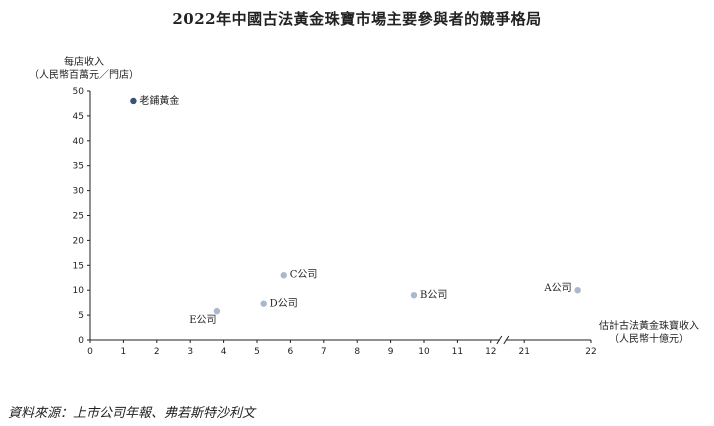 The width and height of the screenshot is (714, 426). I want to click on data-point-label: C公司, so click(304, 274).